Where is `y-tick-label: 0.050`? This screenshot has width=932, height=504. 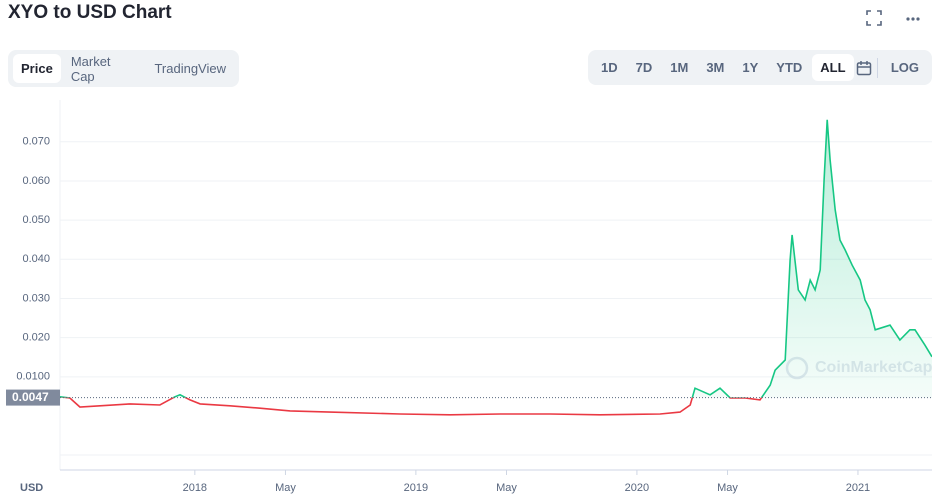 y-tick-label: 0.050 is located at coordinates (36, 220).